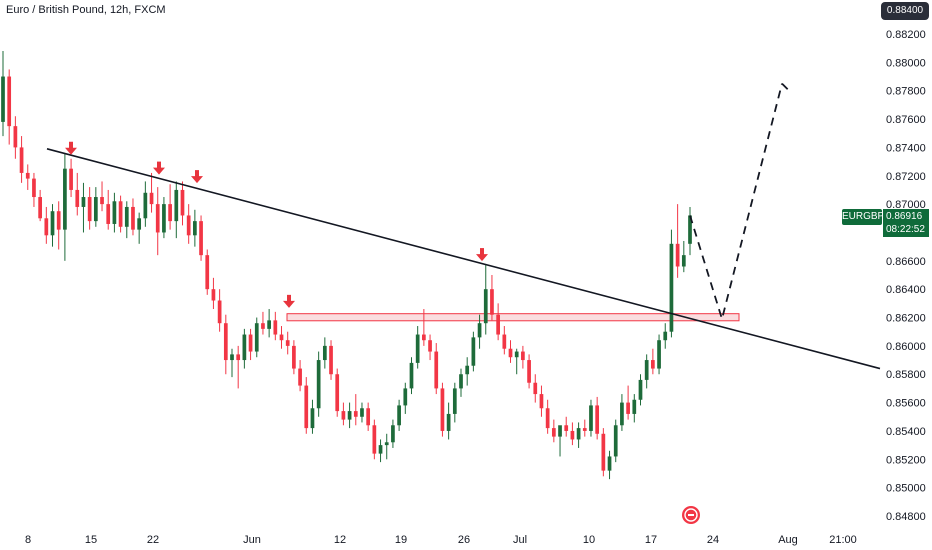  What do you see at coordinates (441, 540) in the screenshot?
I see `time-axis: 8 15 22 Jun 12 19 26 Jul 10 17 24 Aug 21:00` at bounding box center [441, 540].